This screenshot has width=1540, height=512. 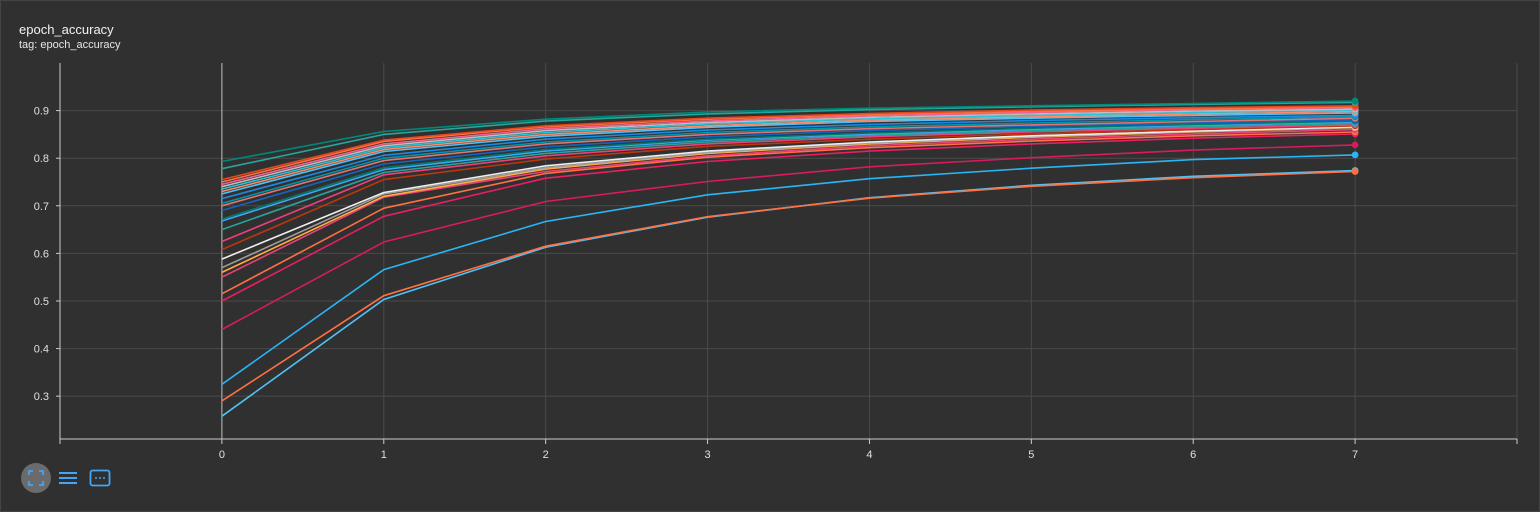 I want to click on reset-view-button, so click(x=100, y=478).